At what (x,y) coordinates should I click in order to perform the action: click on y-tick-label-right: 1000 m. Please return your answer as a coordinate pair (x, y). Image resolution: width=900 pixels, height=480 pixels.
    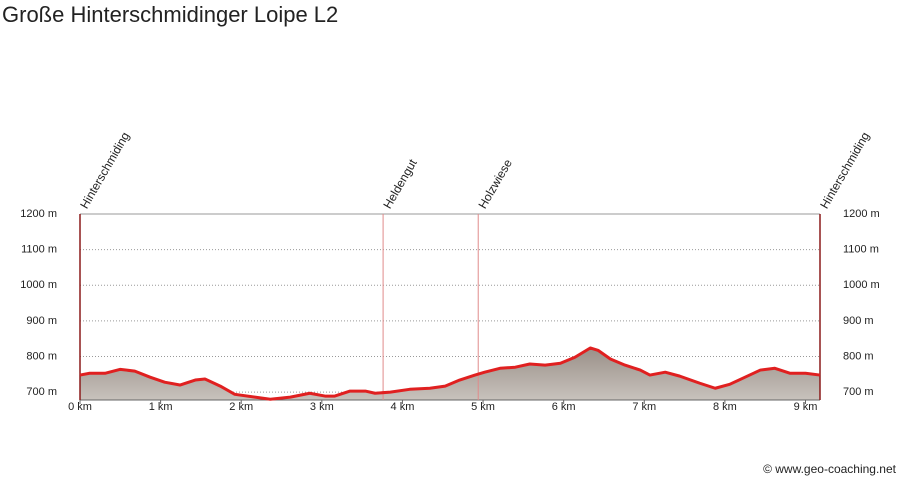
    Looking at the image, I should click on (861, 285).